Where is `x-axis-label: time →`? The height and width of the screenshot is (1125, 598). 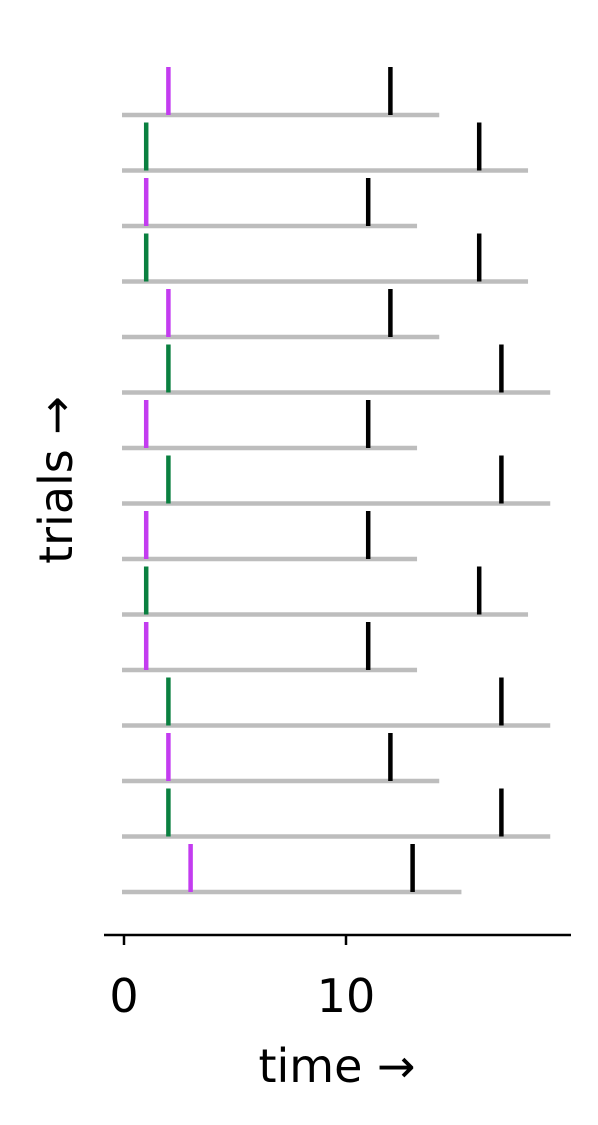
x-axis-label: time → is located at coordinates (336, 1066).